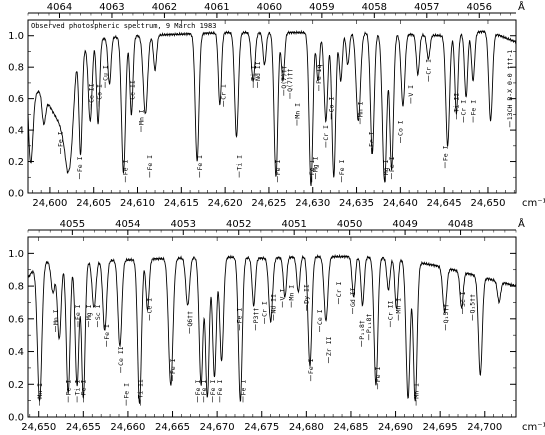 Image resolution: width=545 pixels, height=435 pixels. Describe the element at coordinates (105, 73) in the screenshot. I see `line-identification-label: Cu I` at that location.